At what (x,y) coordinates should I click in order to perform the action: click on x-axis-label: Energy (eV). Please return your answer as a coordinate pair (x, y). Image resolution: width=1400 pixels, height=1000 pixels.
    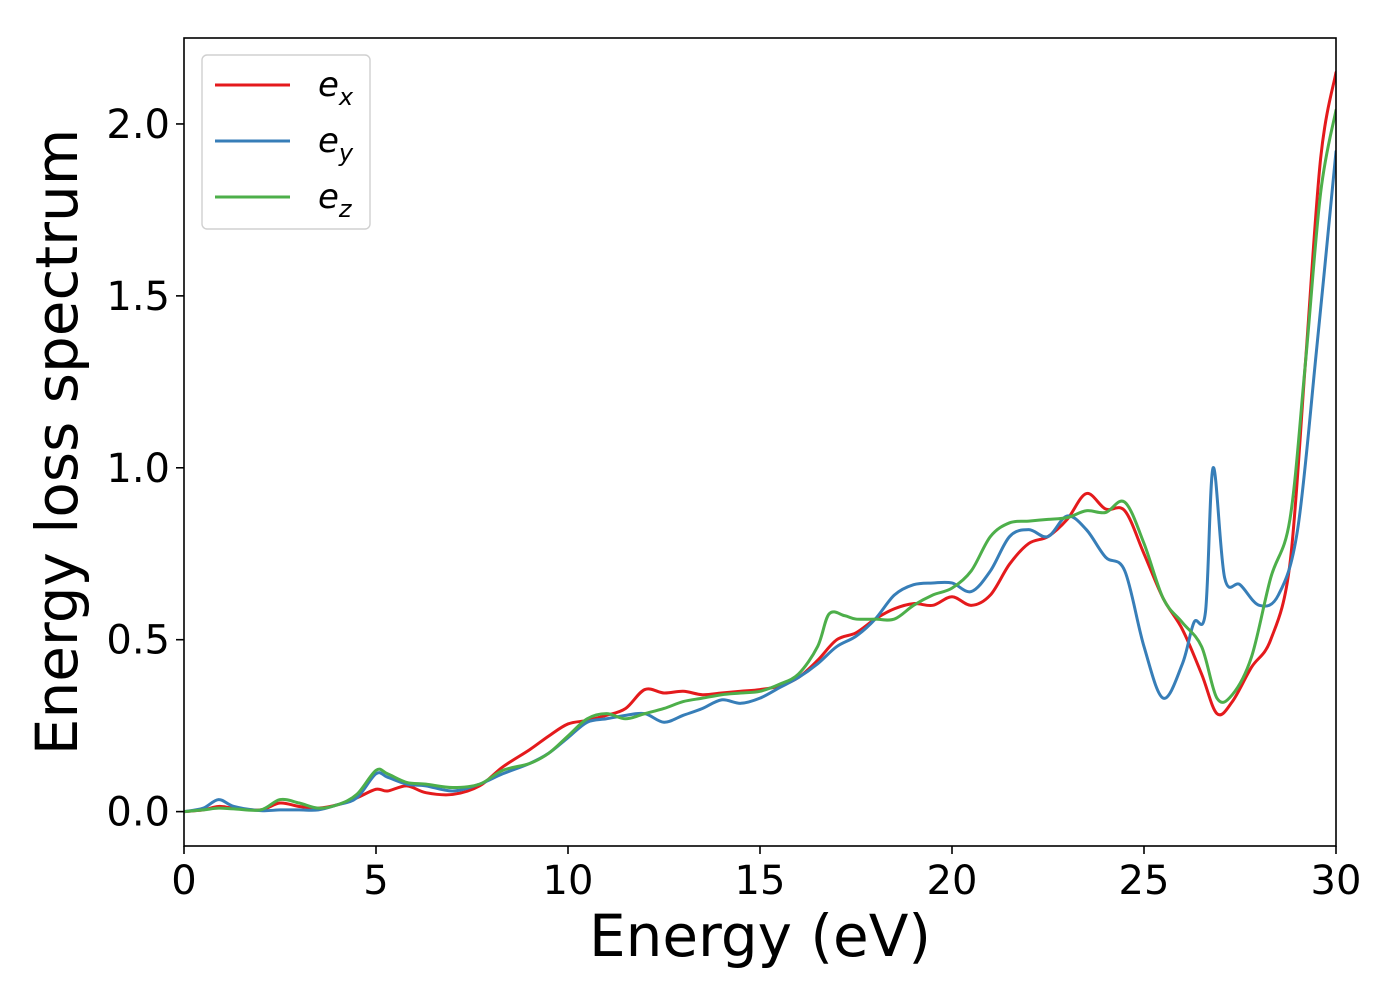
    Looking at the image, I should click on (760, 936).